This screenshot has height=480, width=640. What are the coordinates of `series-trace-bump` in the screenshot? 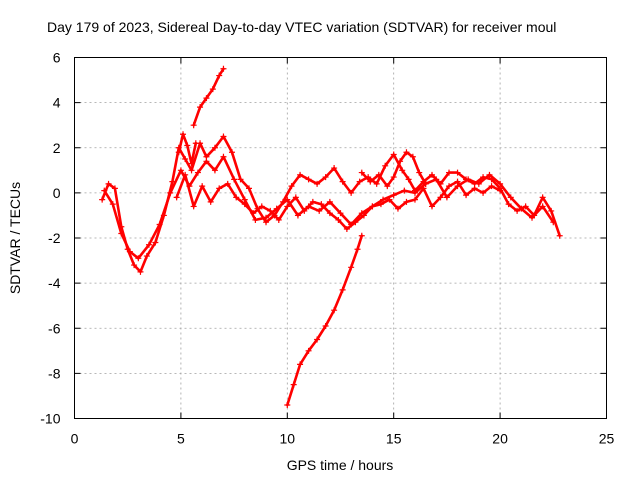 It's located at (393, 169).